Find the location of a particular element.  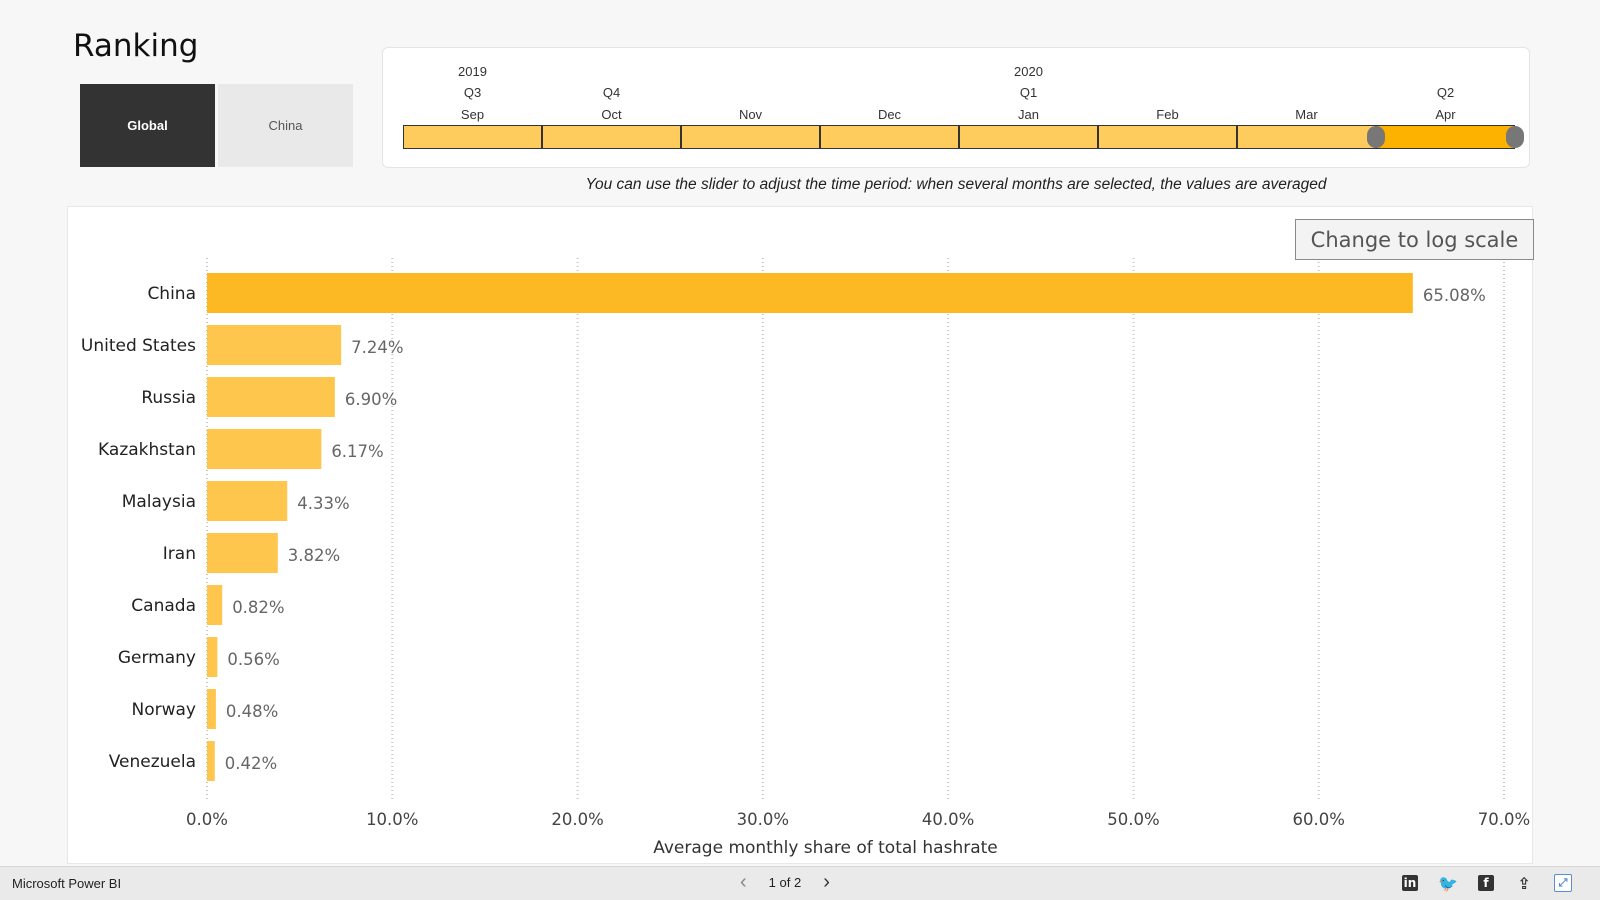

fullscreen-icon: ⤢ is located at coordinates (1563, 883).